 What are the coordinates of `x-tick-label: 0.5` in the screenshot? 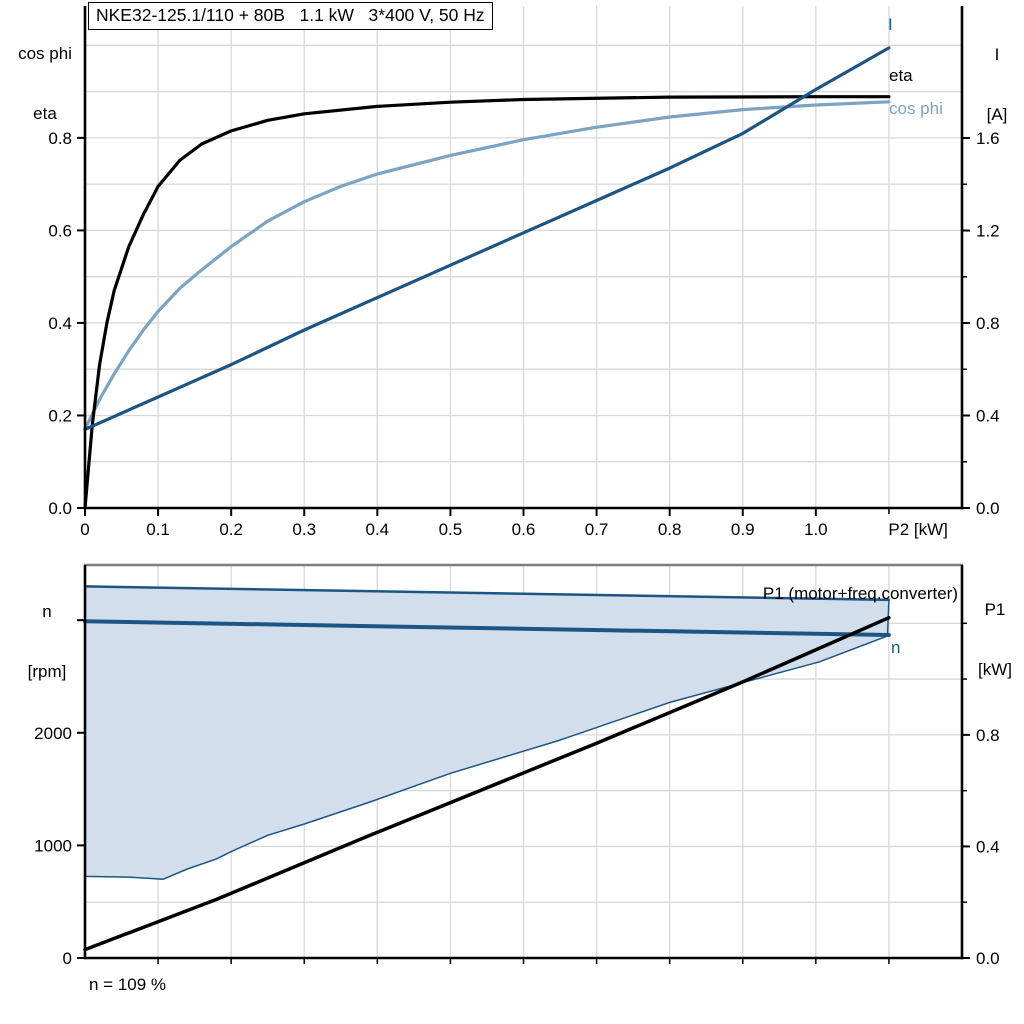 It's located at (451, 529).